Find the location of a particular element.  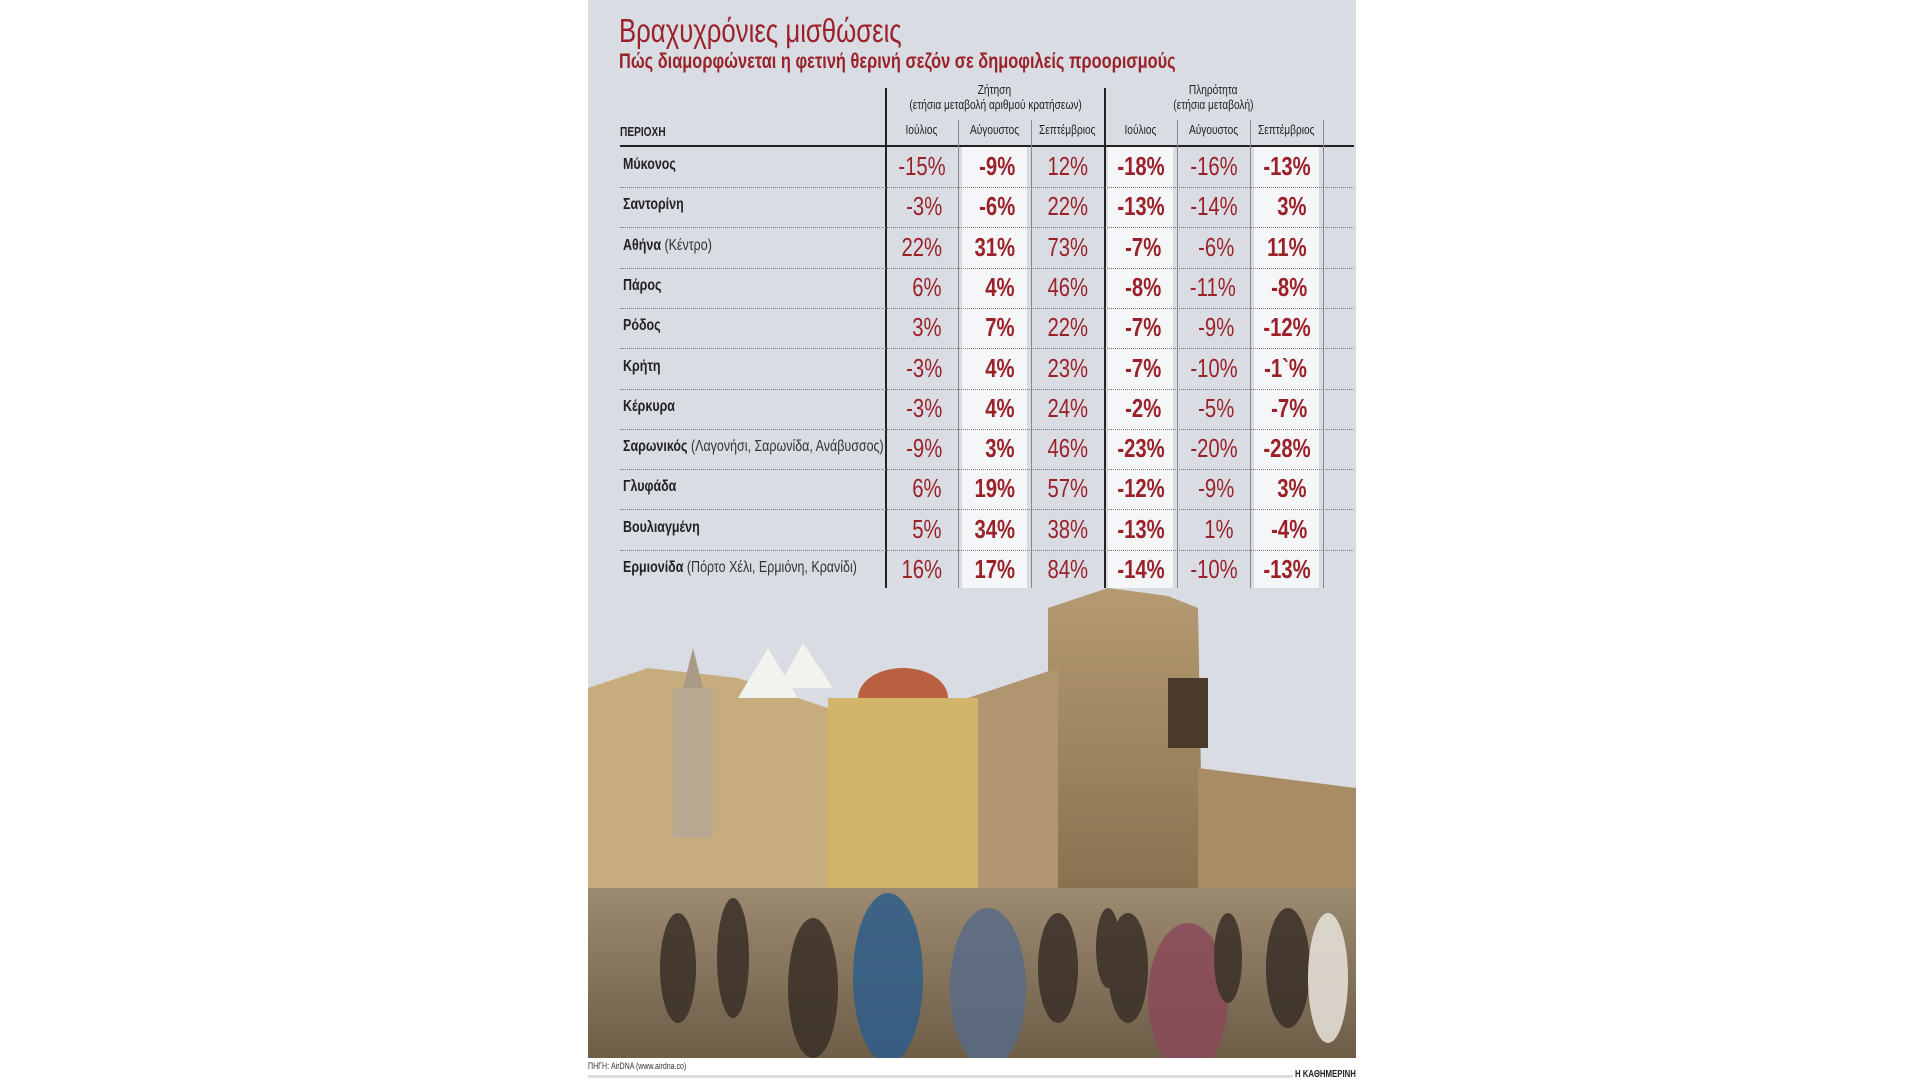

table-row: Βουλιαγμένη 5% 34% 38% -13% 1% -4% is located at coordinates (987, 530).